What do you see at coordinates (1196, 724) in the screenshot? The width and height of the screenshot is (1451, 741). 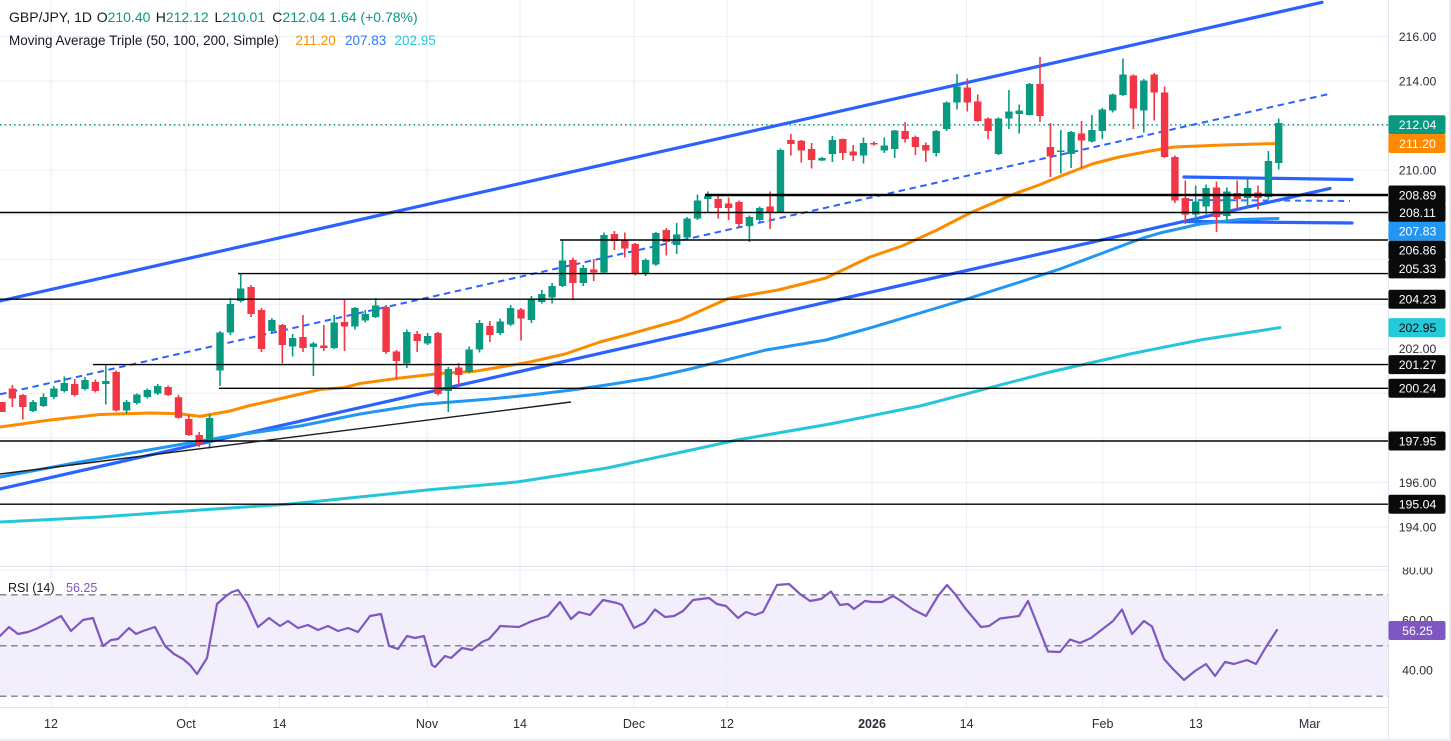 I see `svg-text: 13` at bounding box center [1196, 724].